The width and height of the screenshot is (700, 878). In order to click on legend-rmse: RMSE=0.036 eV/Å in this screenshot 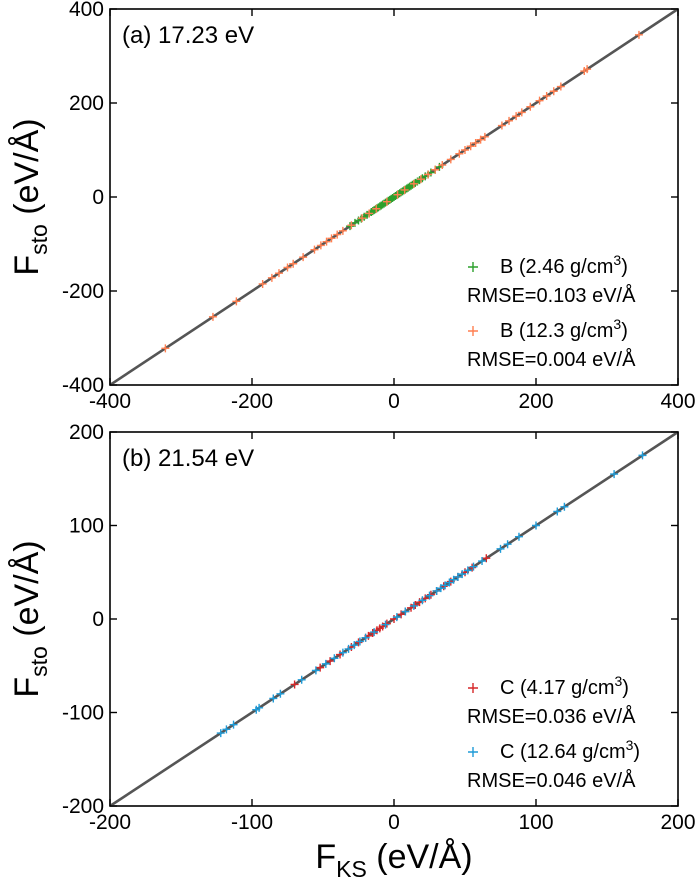, I will do `click(551, 716)`.